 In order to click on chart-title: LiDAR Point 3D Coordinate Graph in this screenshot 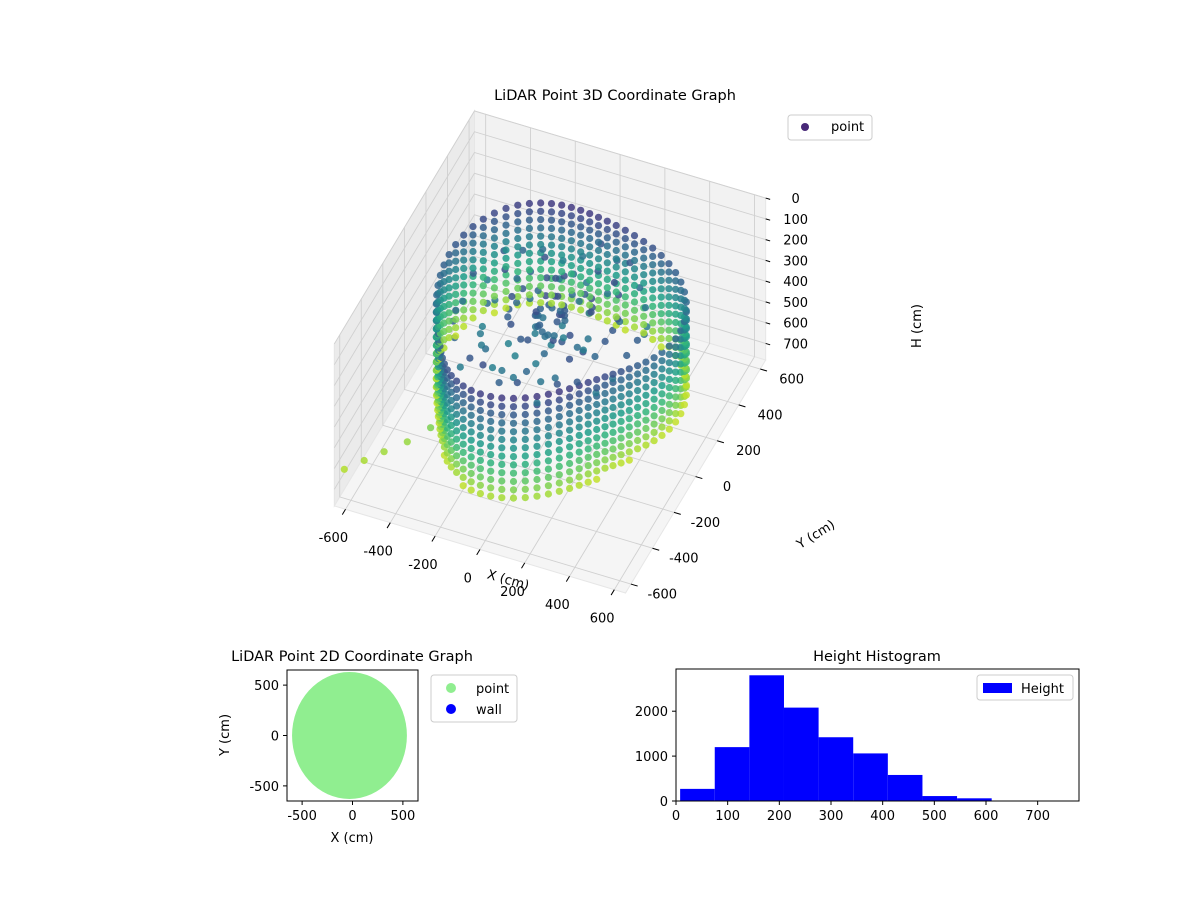, I will do `click(615, 96)`.